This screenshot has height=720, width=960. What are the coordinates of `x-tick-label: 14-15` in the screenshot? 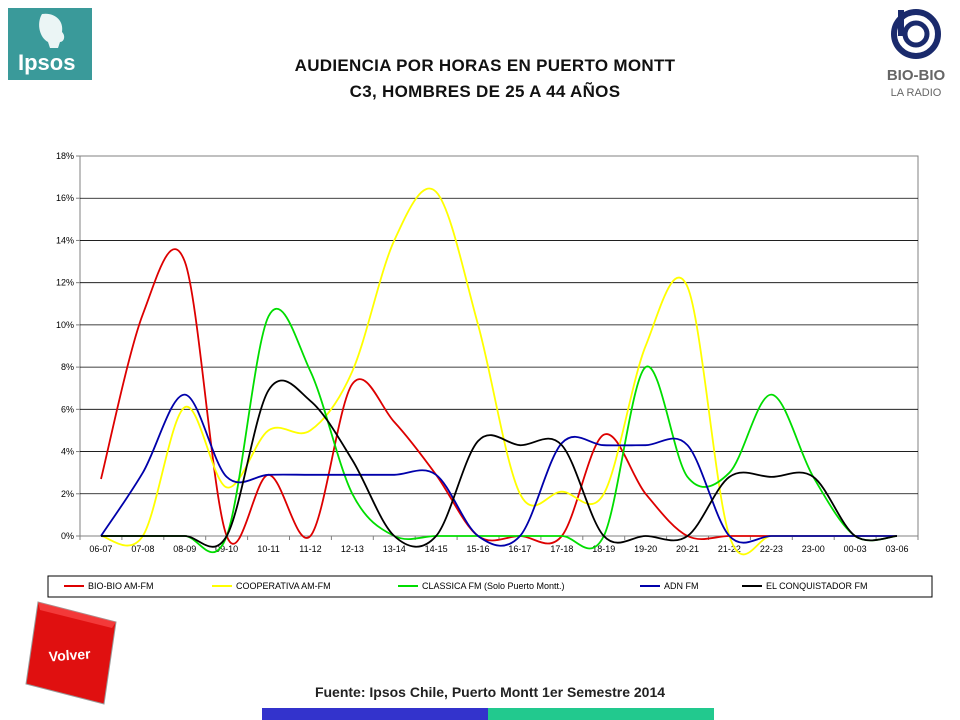 It's located at (436, 549).